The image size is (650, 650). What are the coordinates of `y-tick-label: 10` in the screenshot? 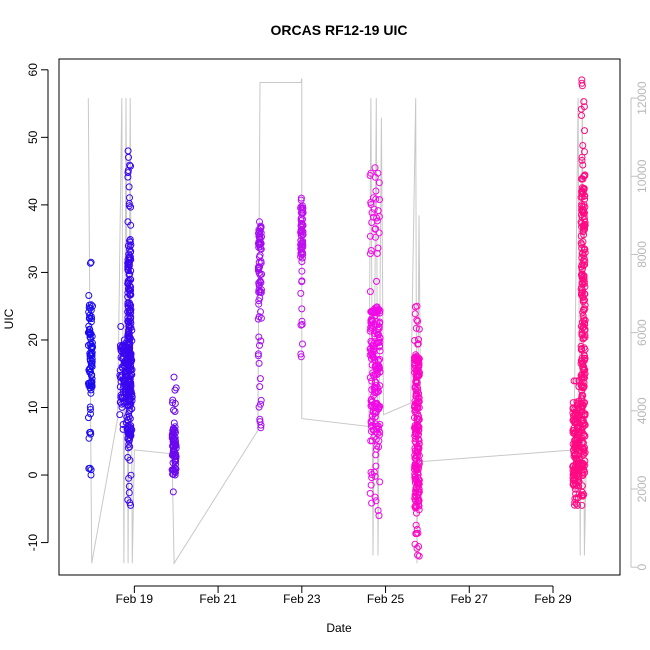 It's located at (33, 408).